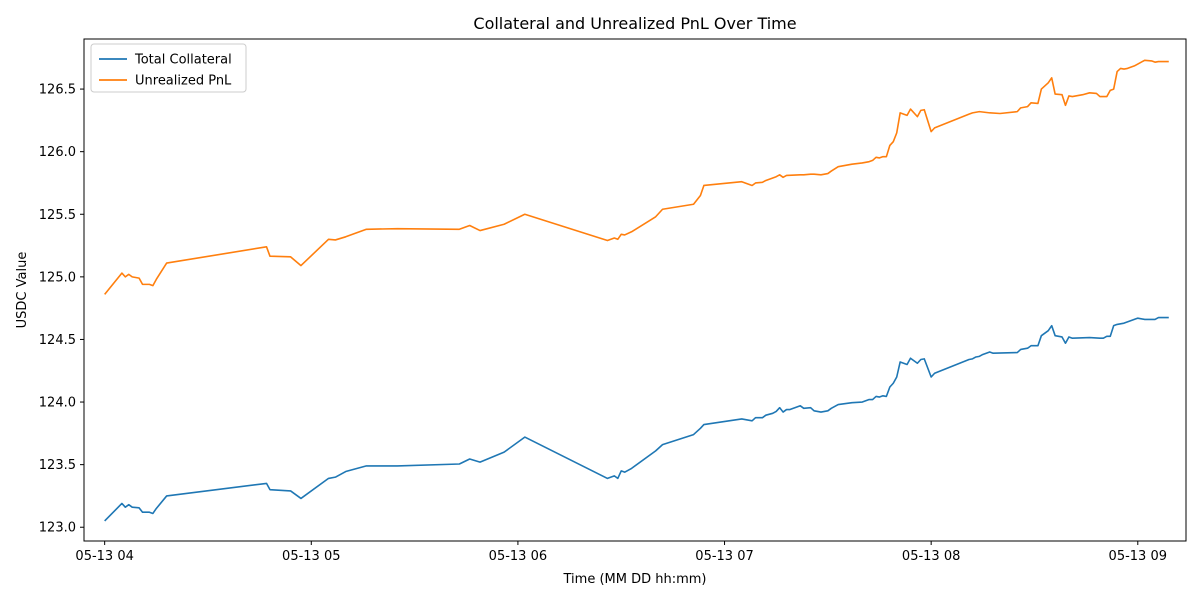 This screenshot has height=600, width=1200. Describe the element at coordinates (57, 152) in the screenshot. I see `y-tick-label: 126.0` at that location.